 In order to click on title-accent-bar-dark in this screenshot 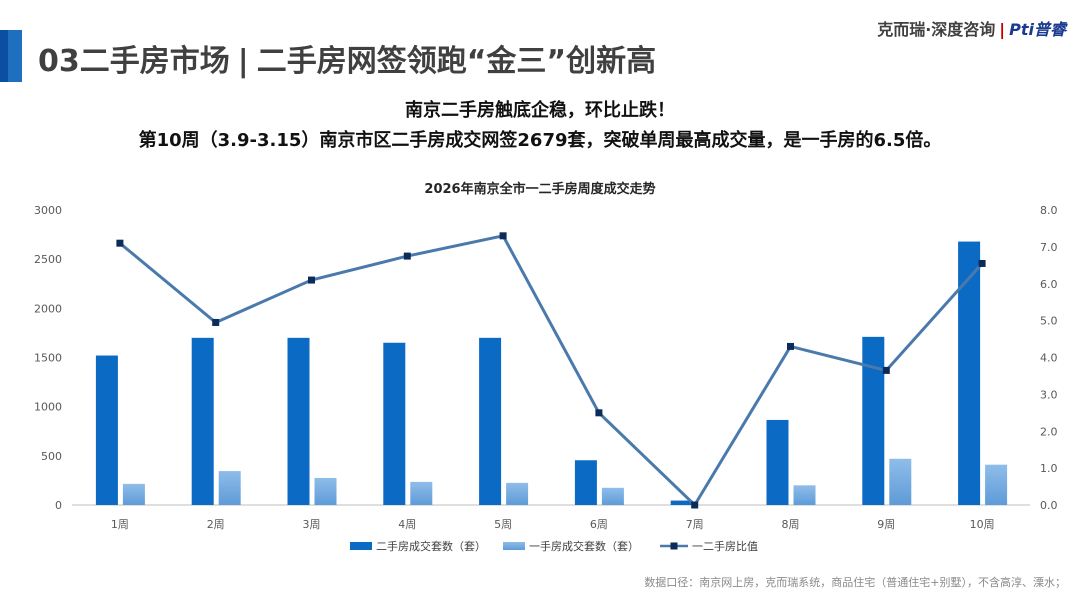, I will do `click(4, 56)`.